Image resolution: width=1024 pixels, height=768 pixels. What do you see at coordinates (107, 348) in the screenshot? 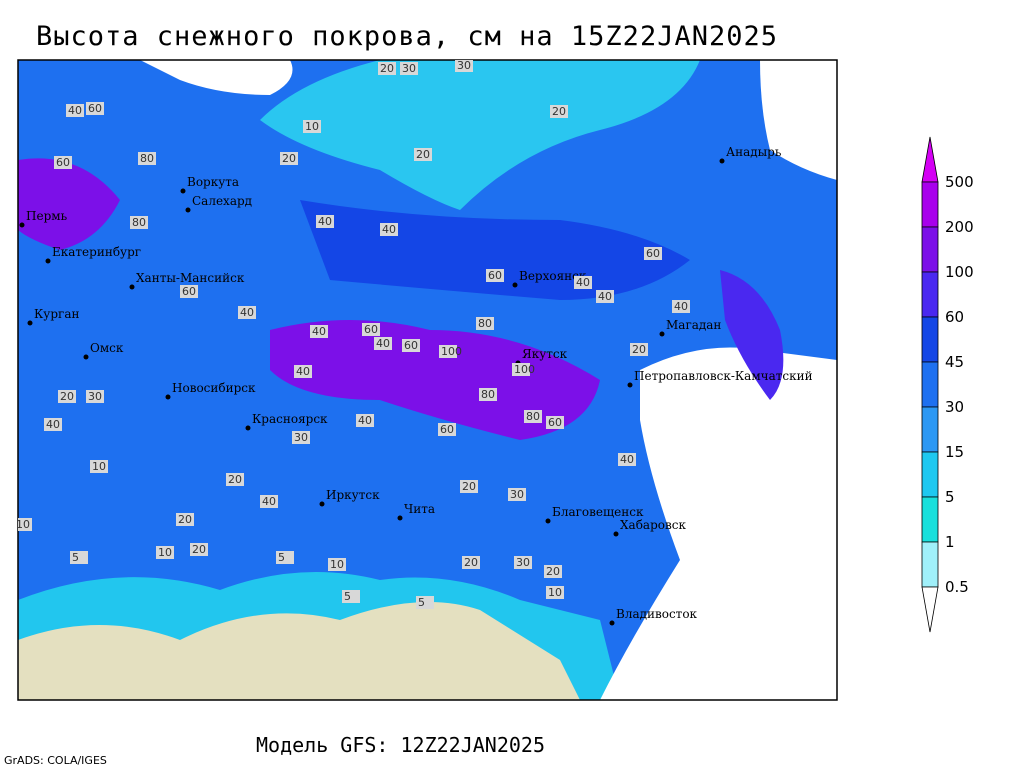
I see `city-label: Омск` at bounding box center [107, 348].